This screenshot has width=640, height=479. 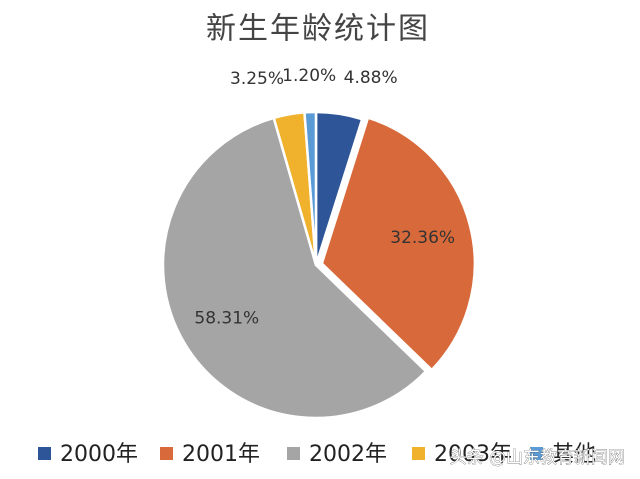 What do you see at coordinates (226, 319) in the screenshot?
I see `data-label: 58.31%` at bounding box center [226, 319].